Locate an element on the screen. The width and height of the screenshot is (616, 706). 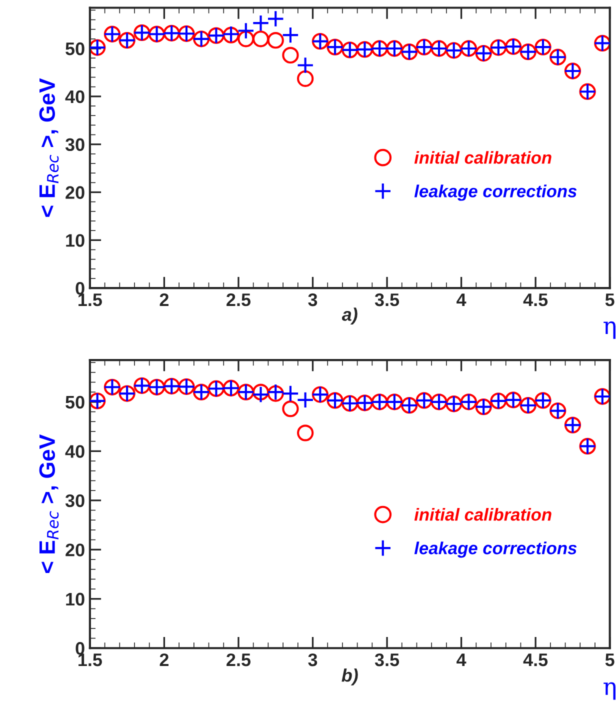
text: b) is located at coordinates (350, 677).